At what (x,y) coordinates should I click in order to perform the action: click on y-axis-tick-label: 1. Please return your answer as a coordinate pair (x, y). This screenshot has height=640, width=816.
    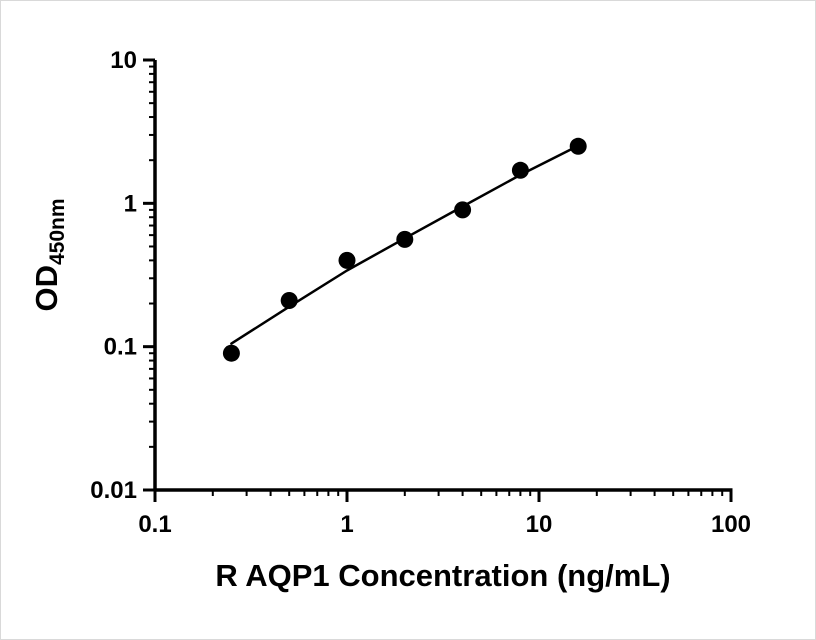
    Looking at the image, I should click on (130, 203).